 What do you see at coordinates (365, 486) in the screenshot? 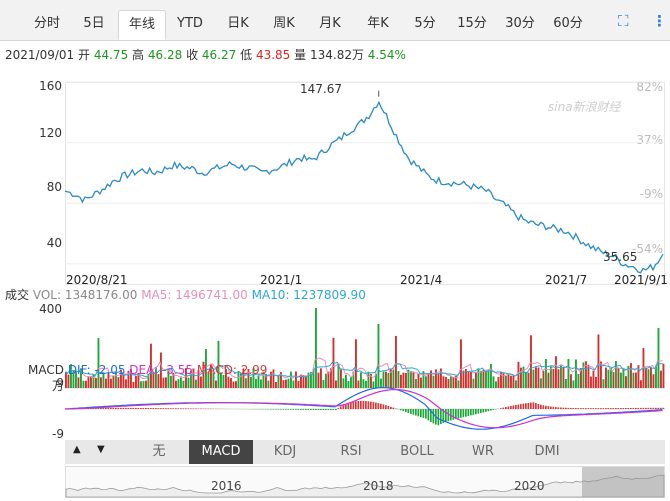
I see `navigator-sparkline` at bounding box center [365, 486].